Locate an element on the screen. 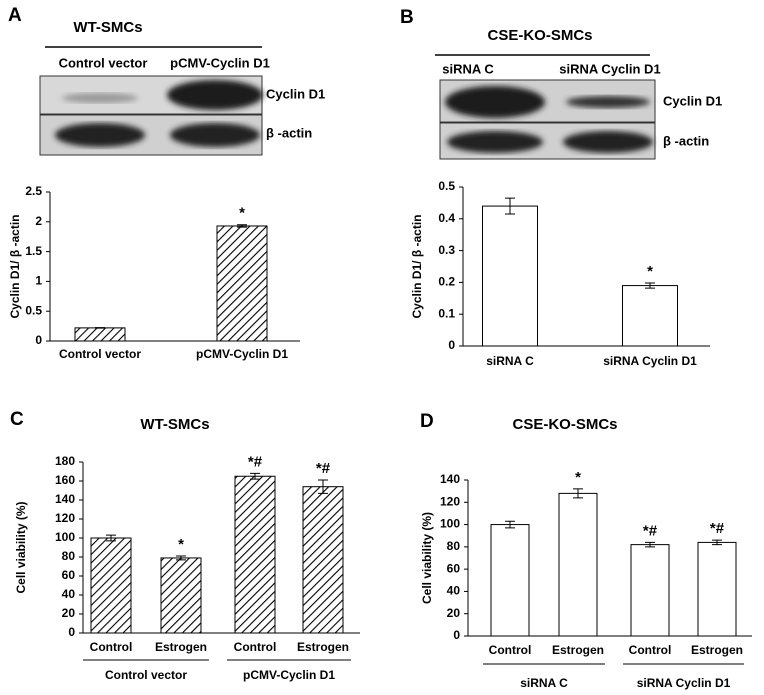  panel-letter: B is located at coordinates (407, 17).